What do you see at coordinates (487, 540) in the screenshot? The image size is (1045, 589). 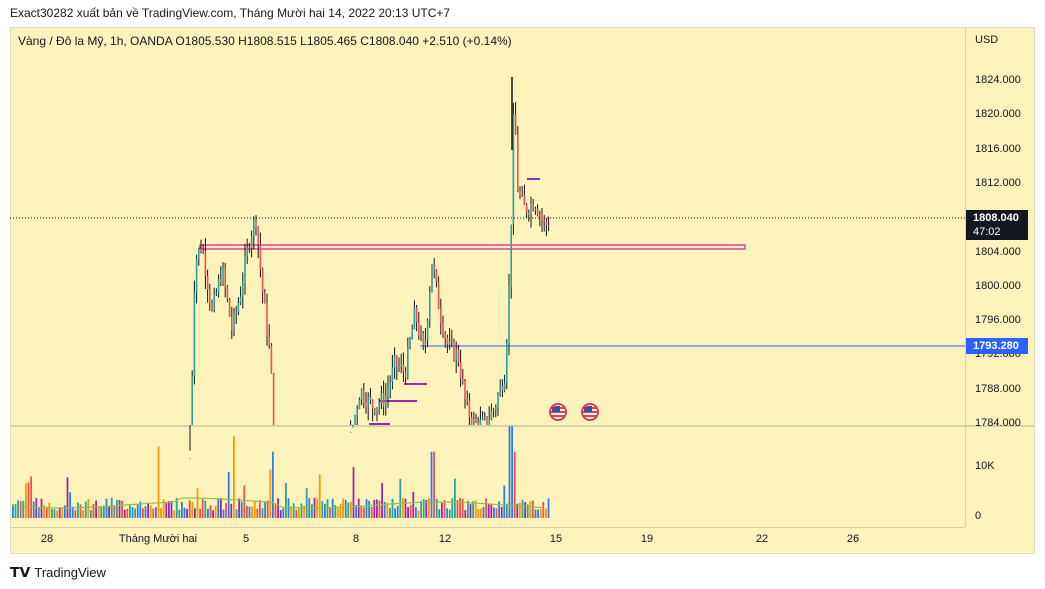 I see `time-axis` at bounding box center [487, 540].